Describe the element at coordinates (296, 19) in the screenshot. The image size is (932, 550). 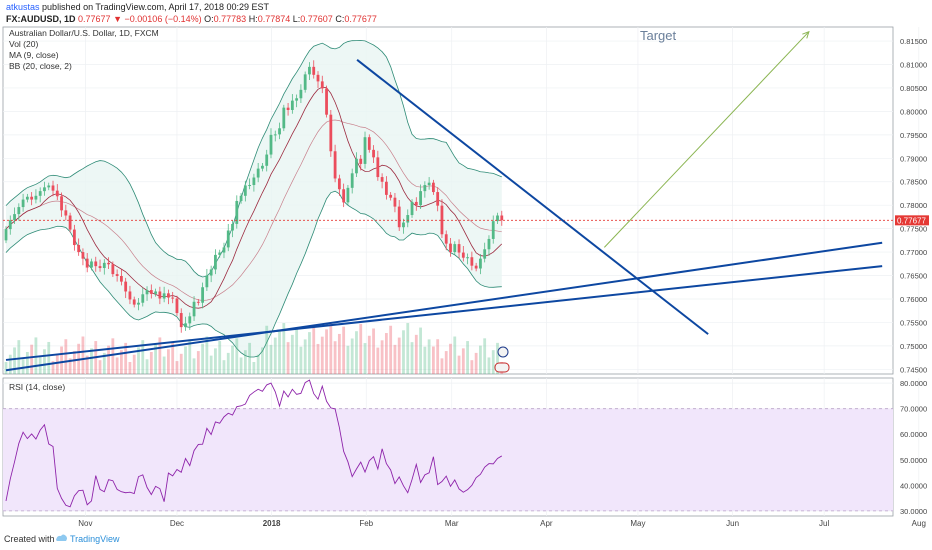
I see `low-label: L:` at that location.